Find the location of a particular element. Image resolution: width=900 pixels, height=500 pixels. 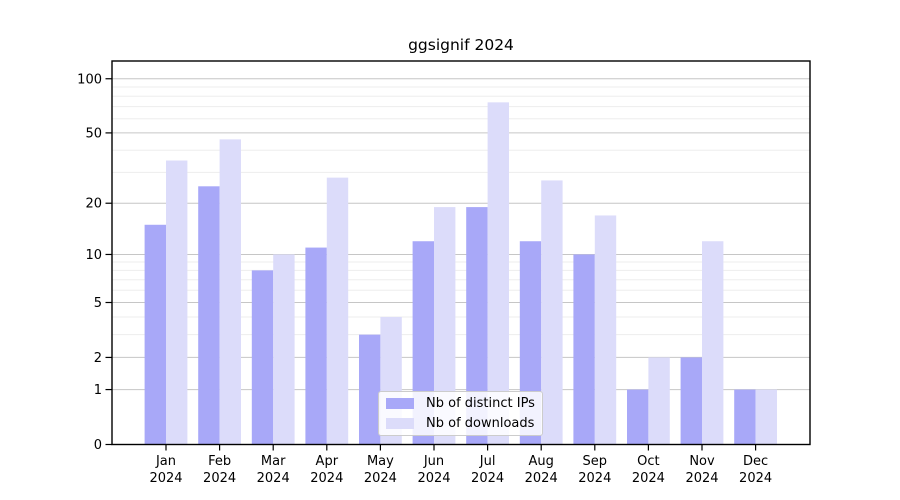

legend: Nb of distinct IPs Nb of downloads is located at coordinates (460, 413).